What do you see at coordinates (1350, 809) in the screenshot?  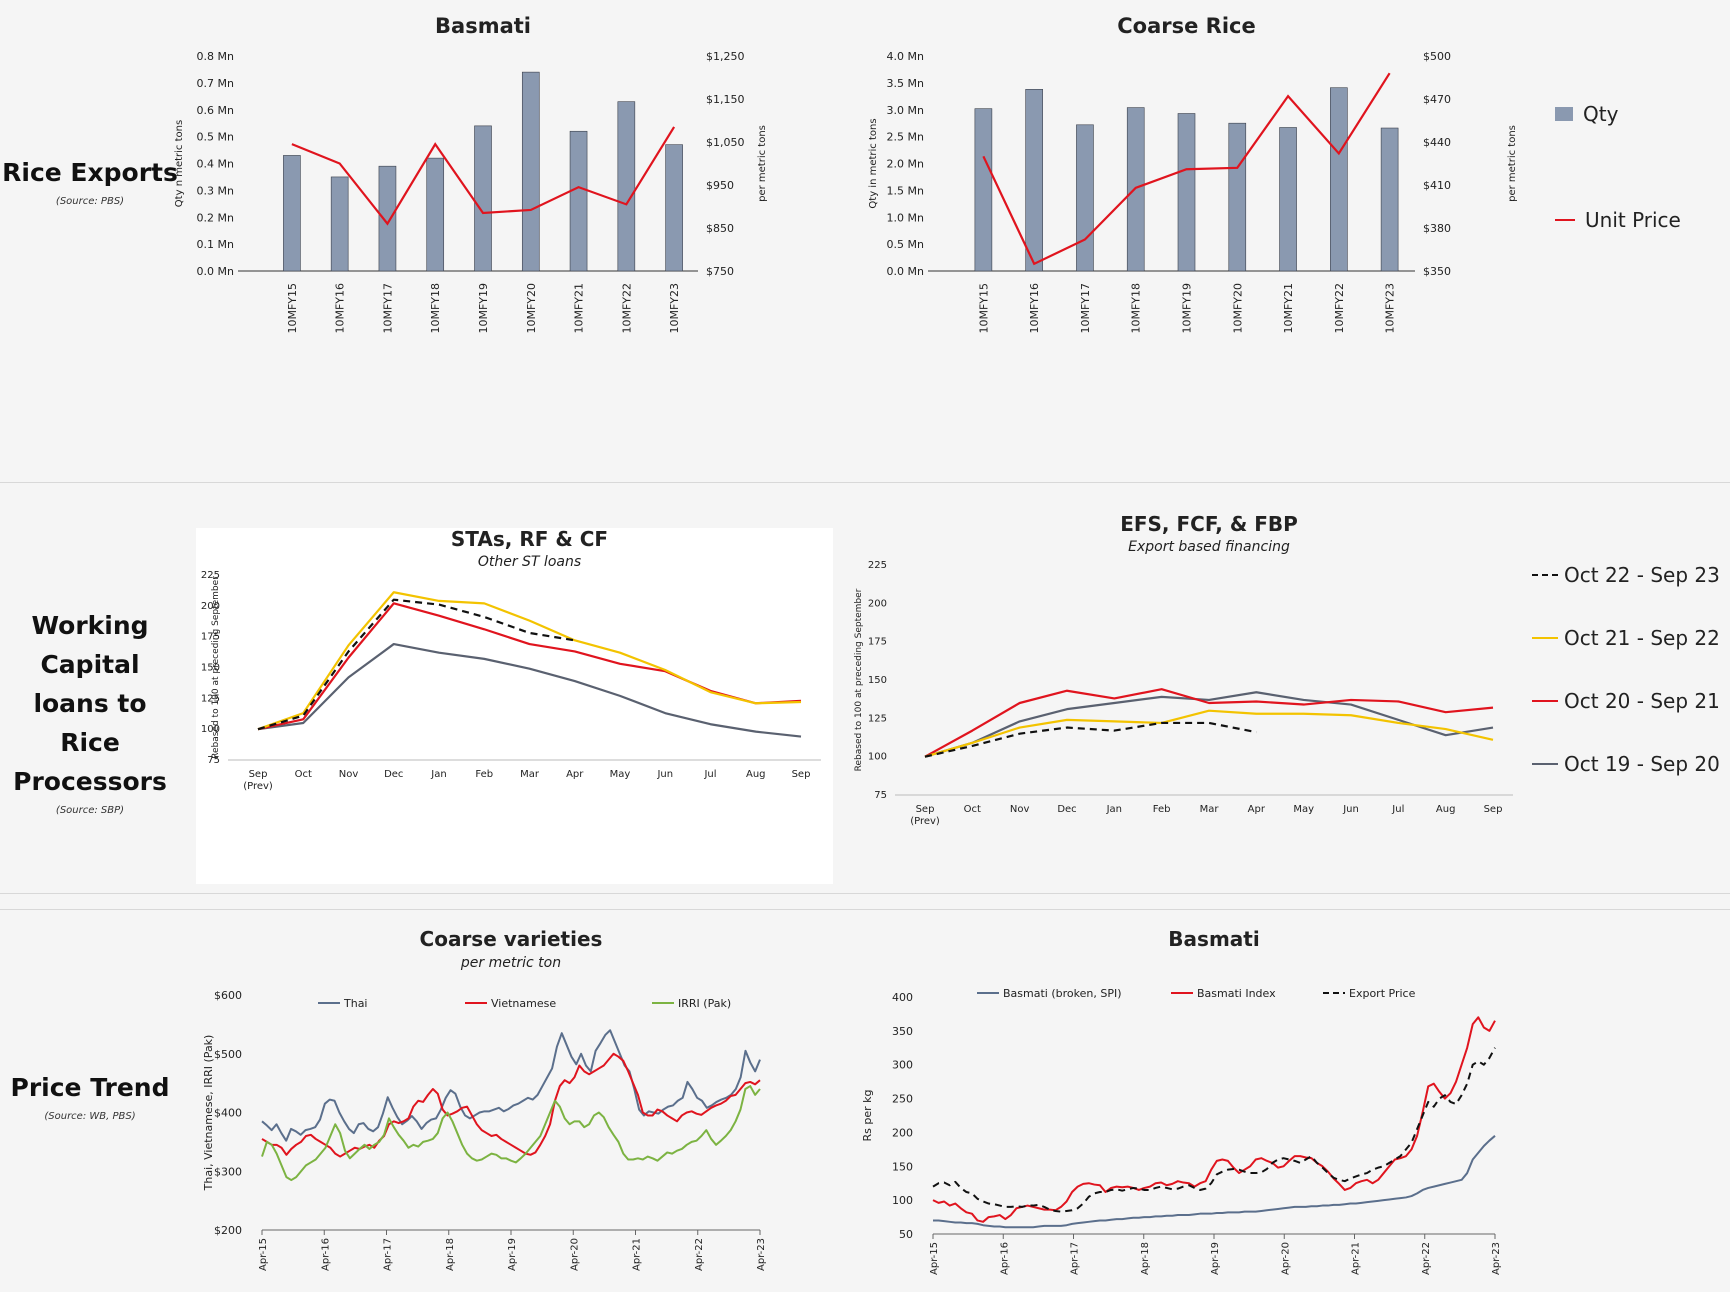 I see `x-tick-label: Jun` at bounding box center [1350, 809].